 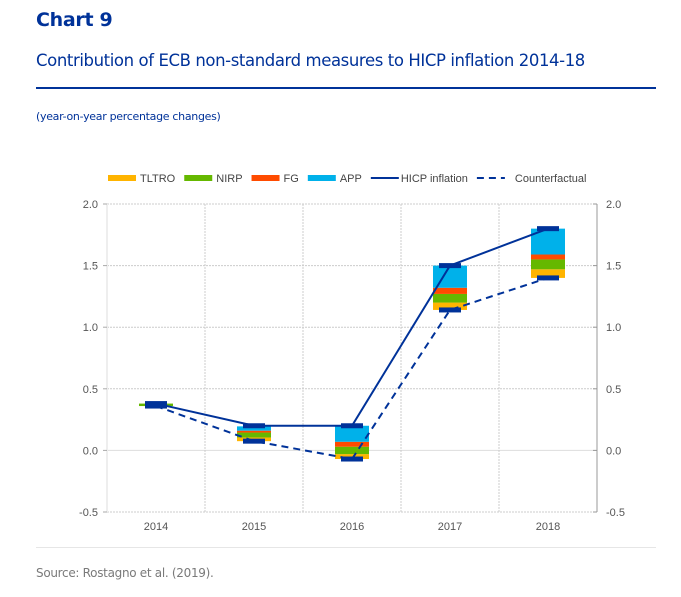 What do you see at coordinates (90, 390) in the screenshot?
I see `y-tick-label-left: 0.5` at bounding box center [90, 390].